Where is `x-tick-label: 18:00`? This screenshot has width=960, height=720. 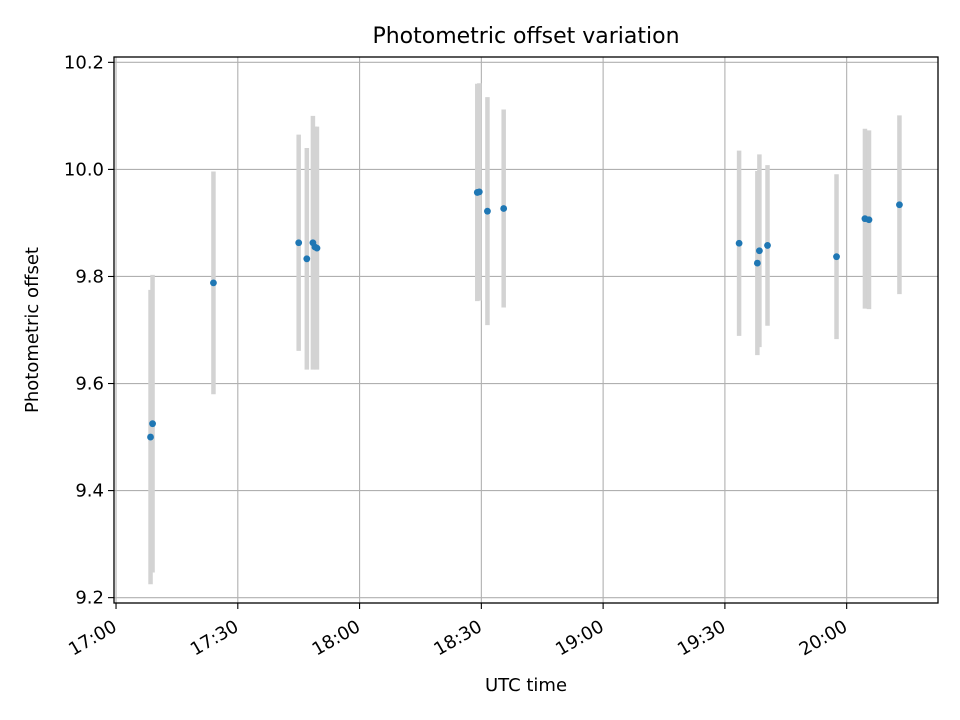
x-tick-label: 18:00 is located at coordinates (336, 638).